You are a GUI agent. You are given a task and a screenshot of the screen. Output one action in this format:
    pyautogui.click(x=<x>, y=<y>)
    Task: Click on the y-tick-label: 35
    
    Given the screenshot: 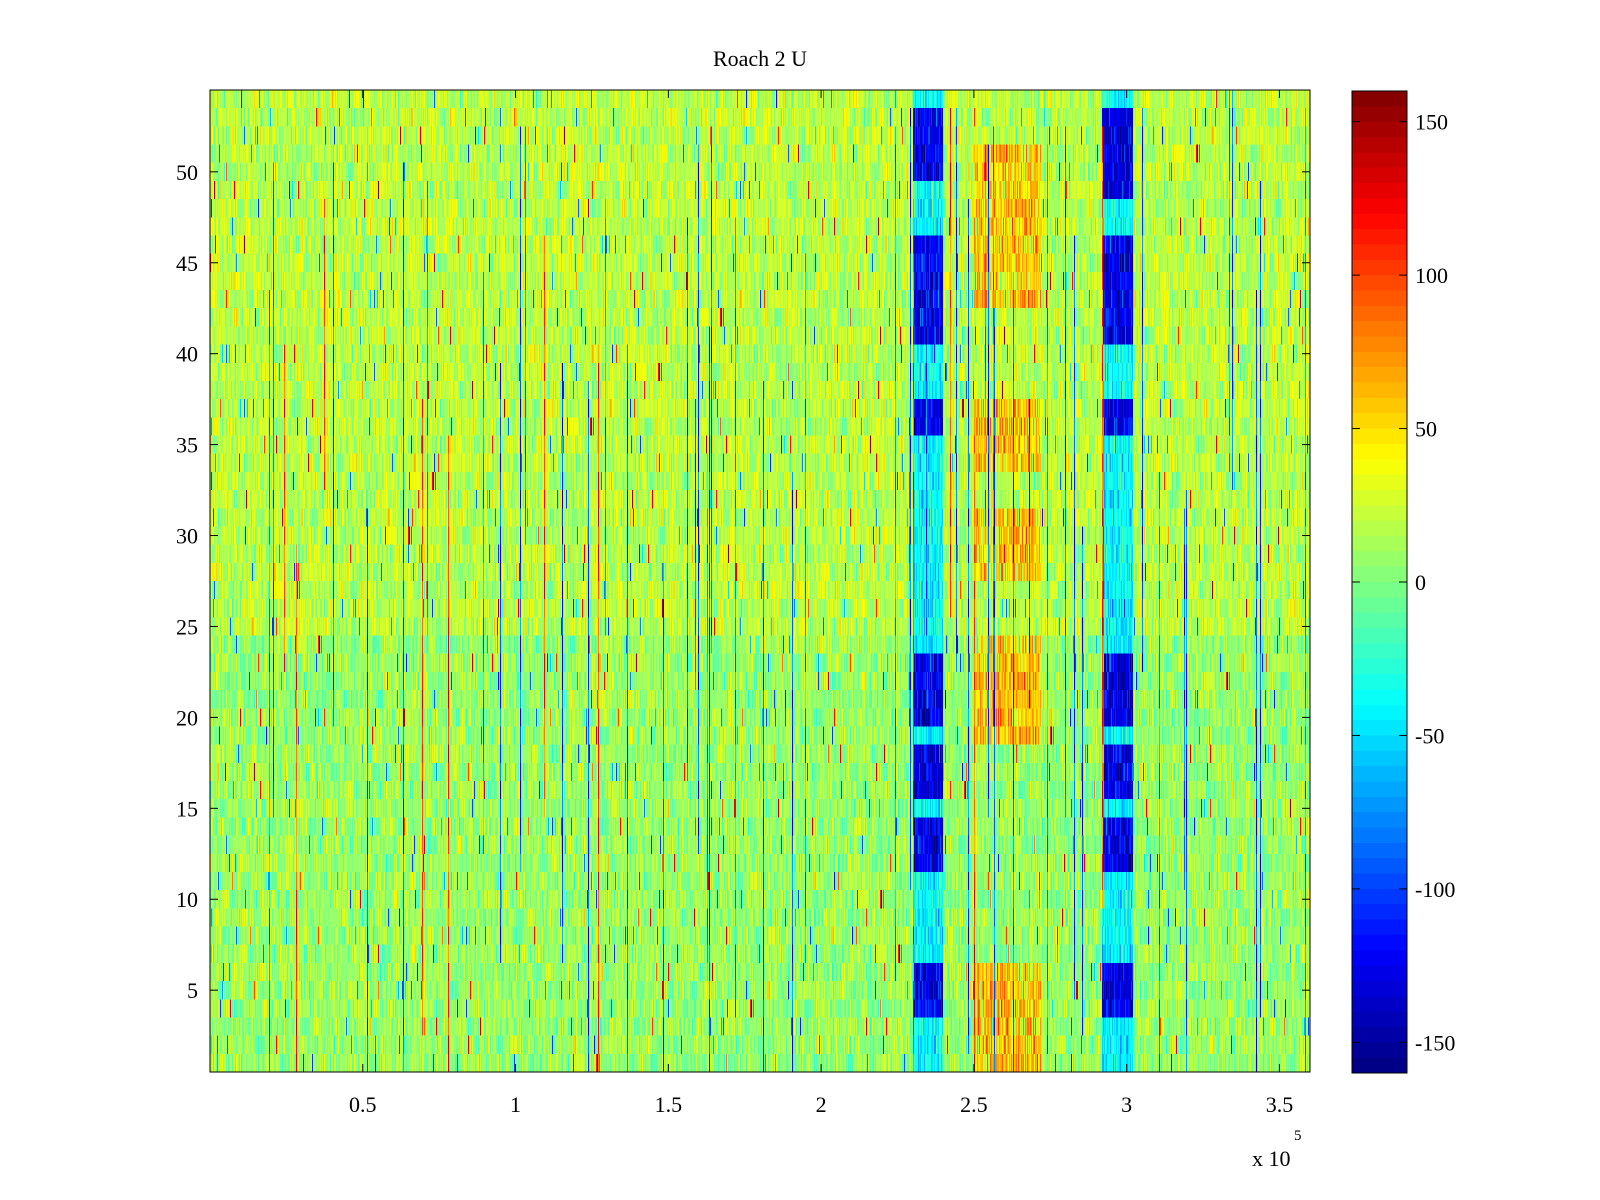 What is the action you would take?
    pyautogui.click(x=187, y=445)
    